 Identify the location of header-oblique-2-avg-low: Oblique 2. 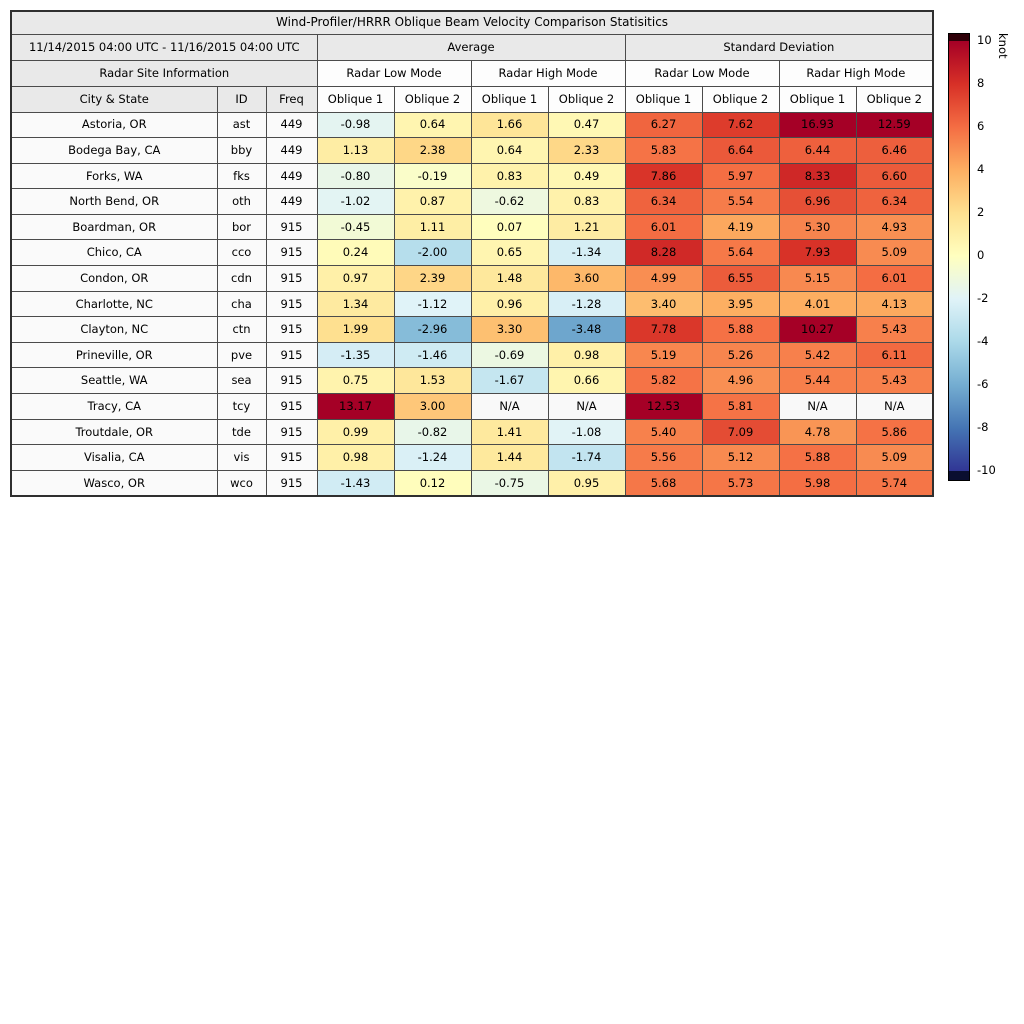
(432, 99).